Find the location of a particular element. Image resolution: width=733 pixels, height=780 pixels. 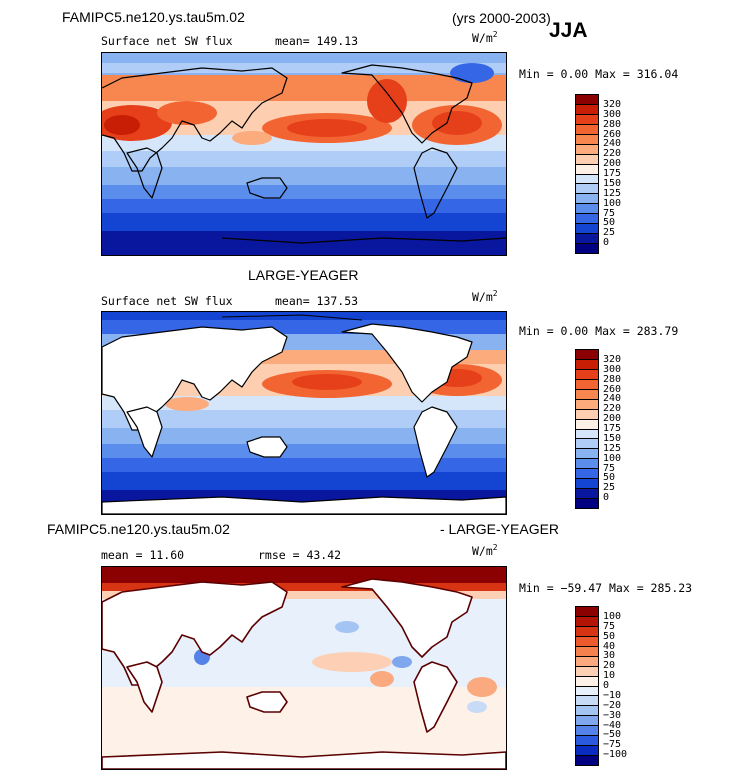

panel2-colorbar is located at coordinates (587, 429).